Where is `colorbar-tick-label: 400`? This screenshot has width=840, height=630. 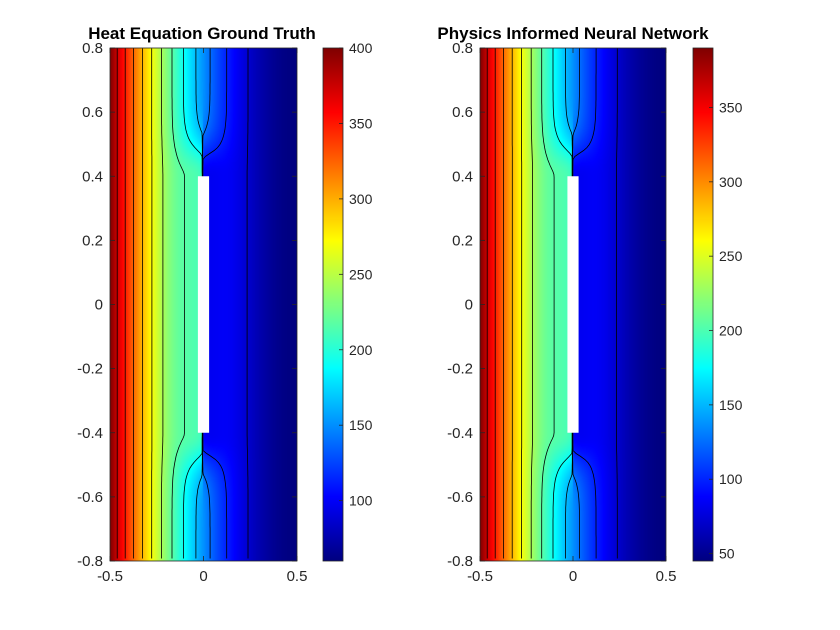 colorbar-tick-label: 400 is located at coordinates (361, 48).